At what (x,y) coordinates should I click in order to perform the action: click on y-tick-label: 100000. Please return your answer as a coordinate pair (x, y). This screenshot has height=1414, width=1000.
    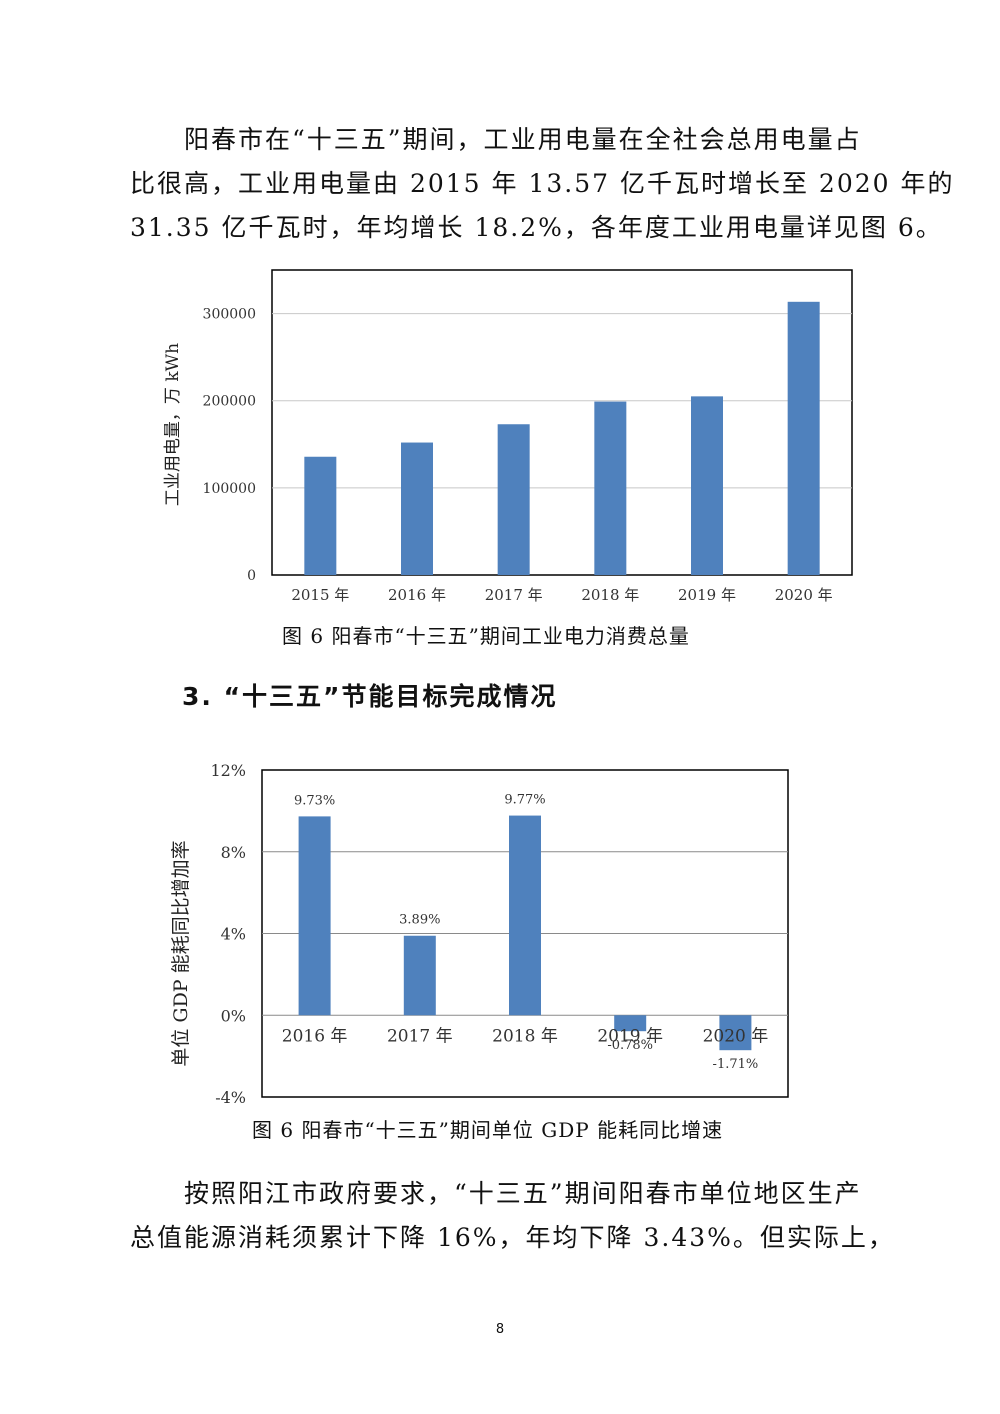
    Looking at the image, I should click on (229, 489).